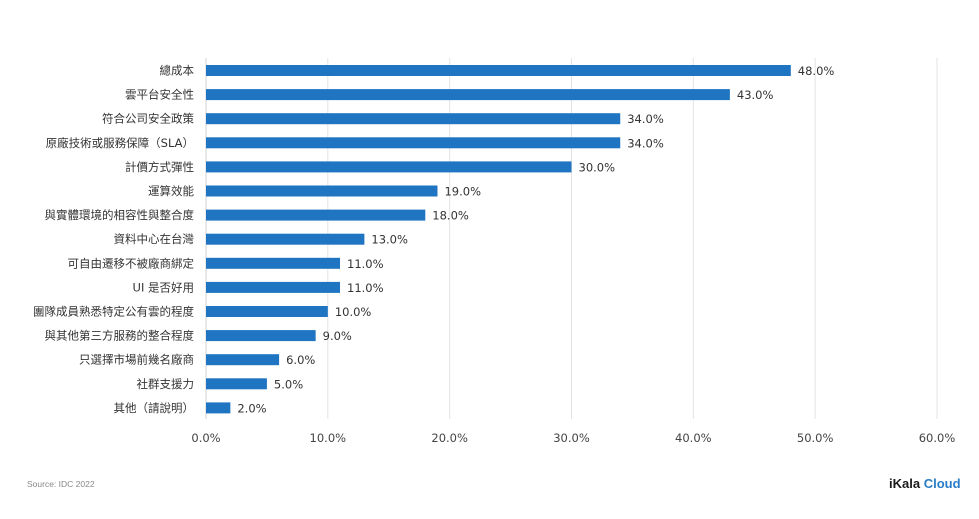 This screenshot has height=519, width=979. Describe the element at coordinates (163, 287) in the screenshot. I see `category-label: UI 是否好用` at that location.